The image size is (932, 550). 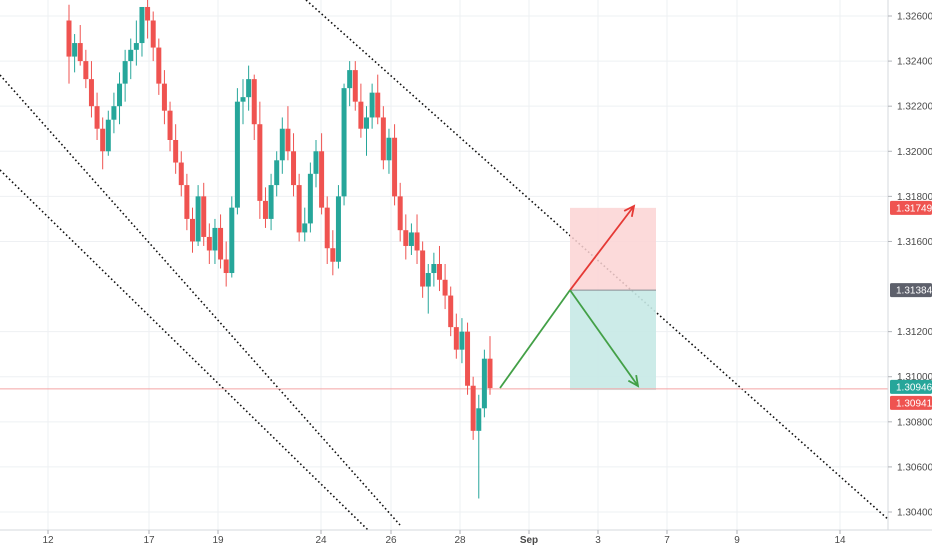 I want to click on target-projection-arrow-head, so click(x=633, y=381).